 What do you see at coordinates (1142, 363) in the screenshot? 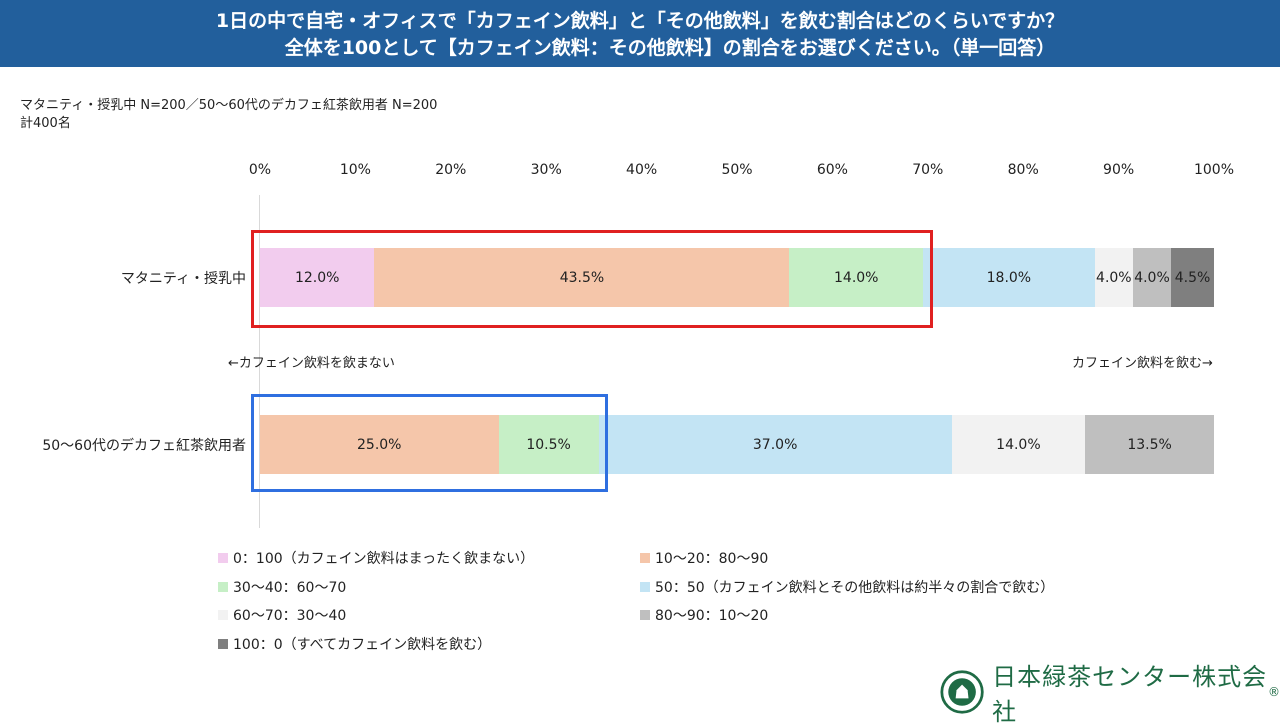
I see `annotation-right: カフェイン飲料を飲む→` at bounding box center [1142, 363].